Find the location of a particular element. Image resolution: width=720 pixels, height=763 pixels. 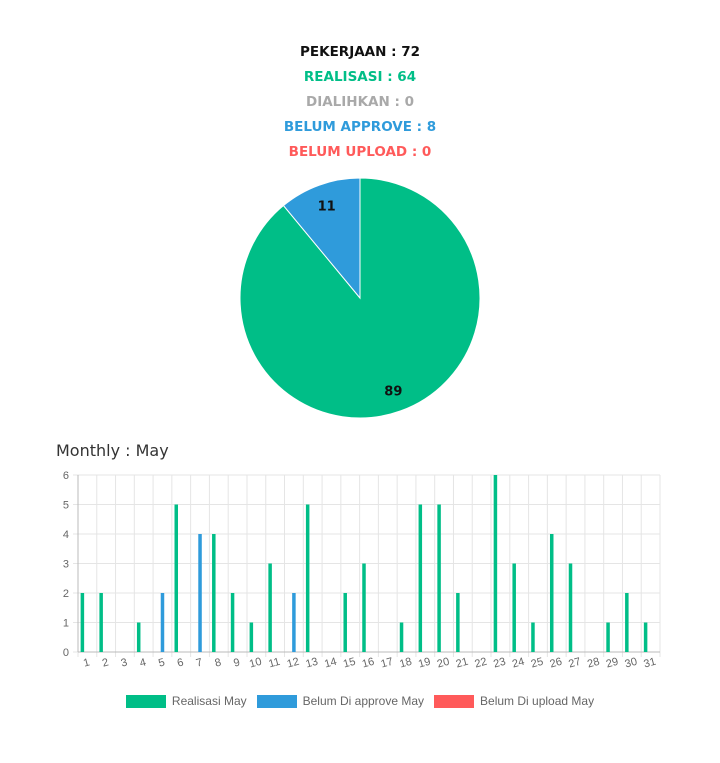

x-tick-label: 2 is located at coordinates (105, 663).